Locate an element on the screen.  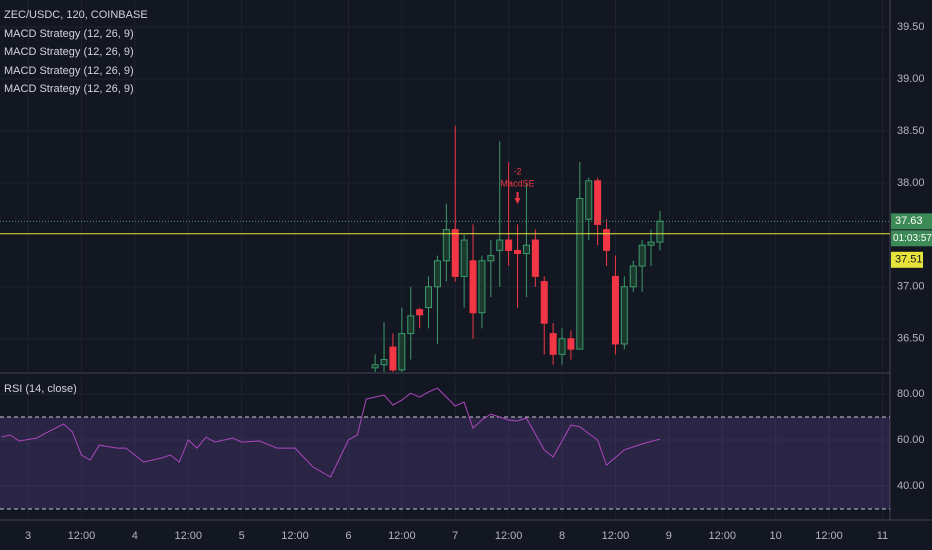
y-tick-label: 38.00 is located at coordinates (911, 183).